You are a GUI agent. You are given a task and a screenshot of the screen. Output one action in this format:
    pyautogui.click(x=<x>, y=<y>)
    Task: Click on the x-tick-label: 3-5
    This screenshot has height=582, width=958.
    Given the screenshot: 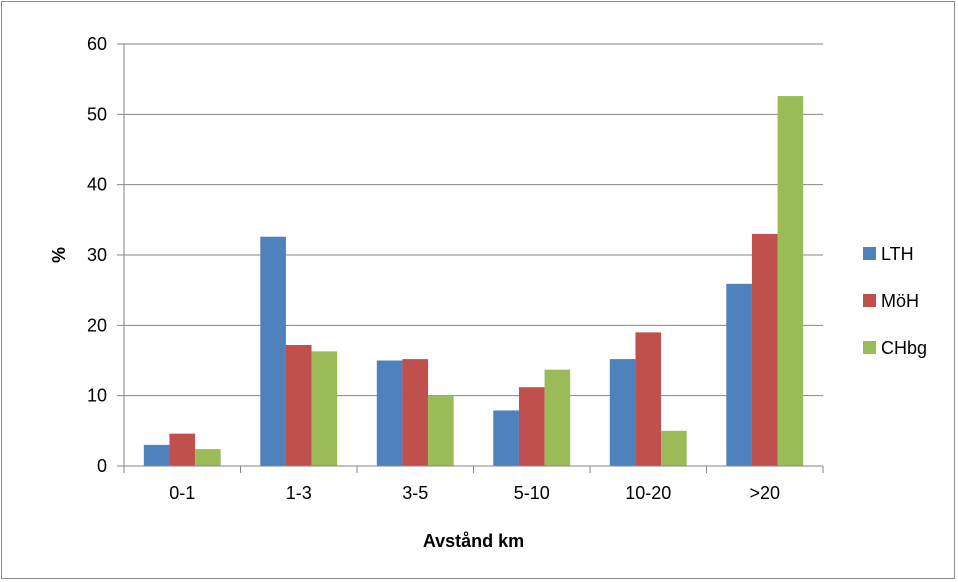 What is the action you would take?
    pyautogui.click(x=415, y=493)
    